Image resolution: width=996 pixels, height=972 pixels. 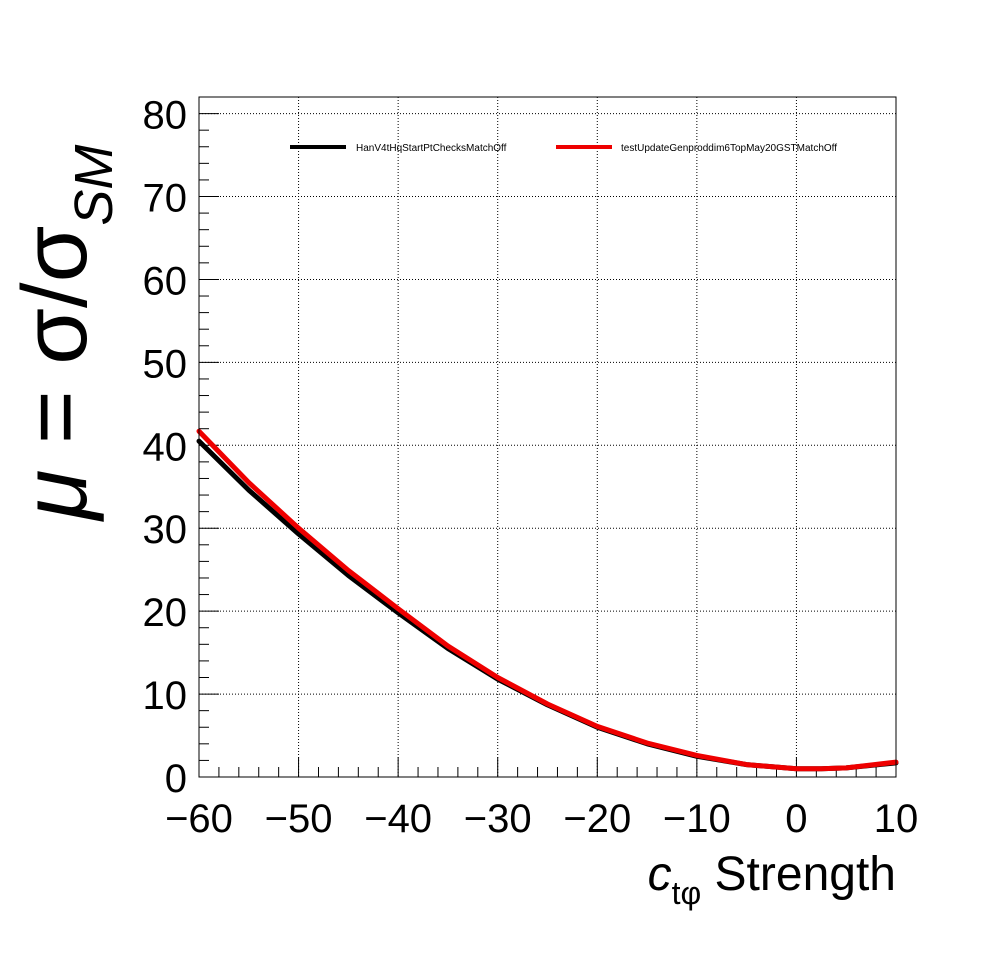 I want to click on x-tick-label: −40, so click(x=398, y=819).